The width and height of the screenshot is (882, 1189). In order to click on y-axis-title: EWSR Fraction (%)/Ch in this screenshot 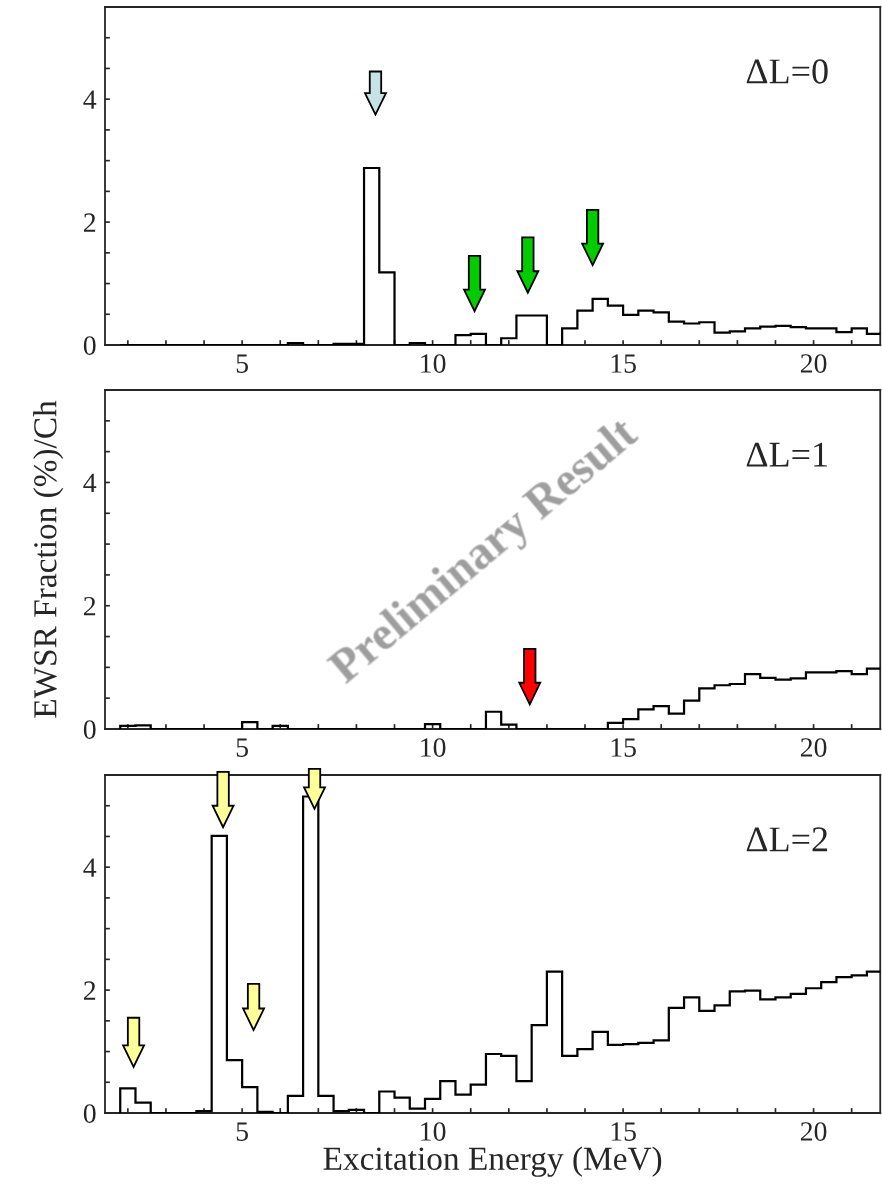, I will do `click(48, 559)`.